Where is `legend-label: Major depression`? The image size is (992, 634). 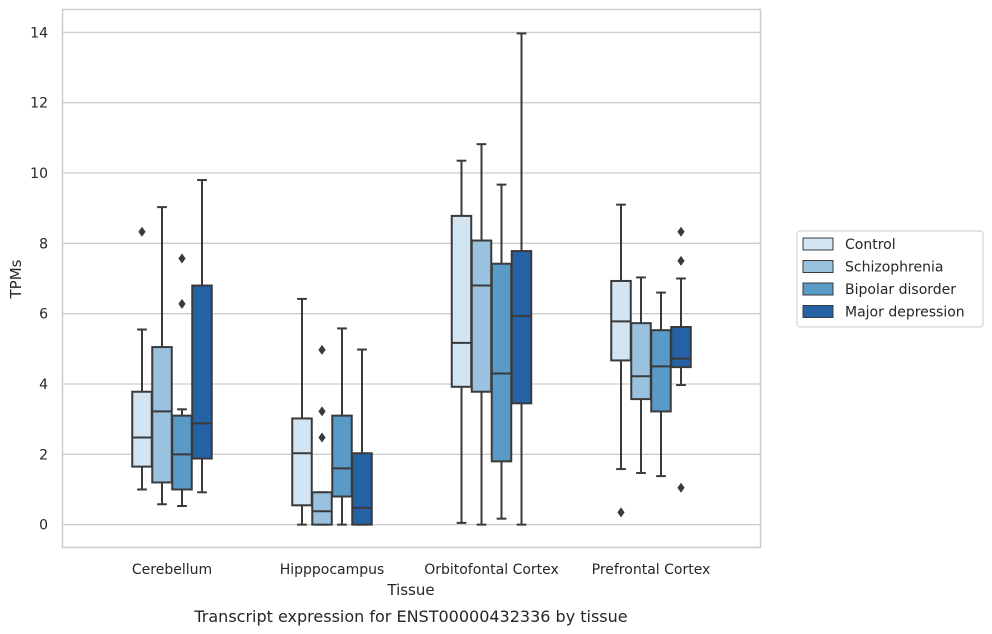
legend-label: Major depression is located at coordinates (905, 313).